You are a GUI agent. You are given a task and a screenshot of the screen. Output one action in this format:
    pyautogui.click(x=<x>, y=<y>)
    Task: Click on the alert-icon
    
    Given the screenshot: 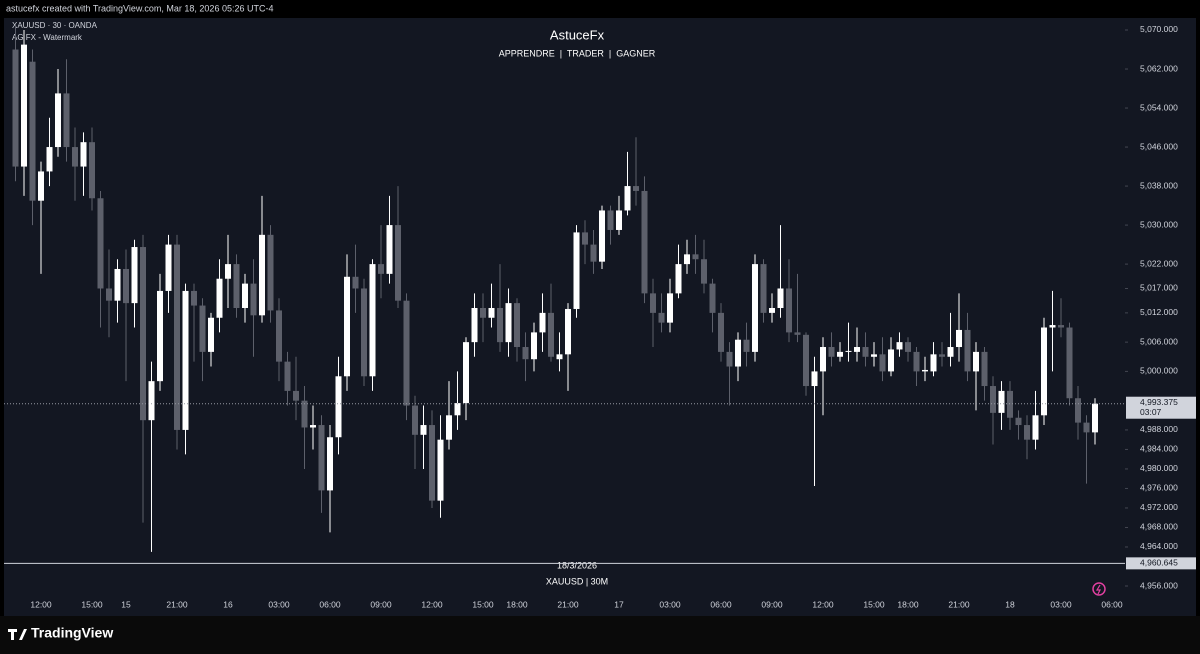 What is the action you would take?
    pyautogui.click(x=1099, y=589)
    